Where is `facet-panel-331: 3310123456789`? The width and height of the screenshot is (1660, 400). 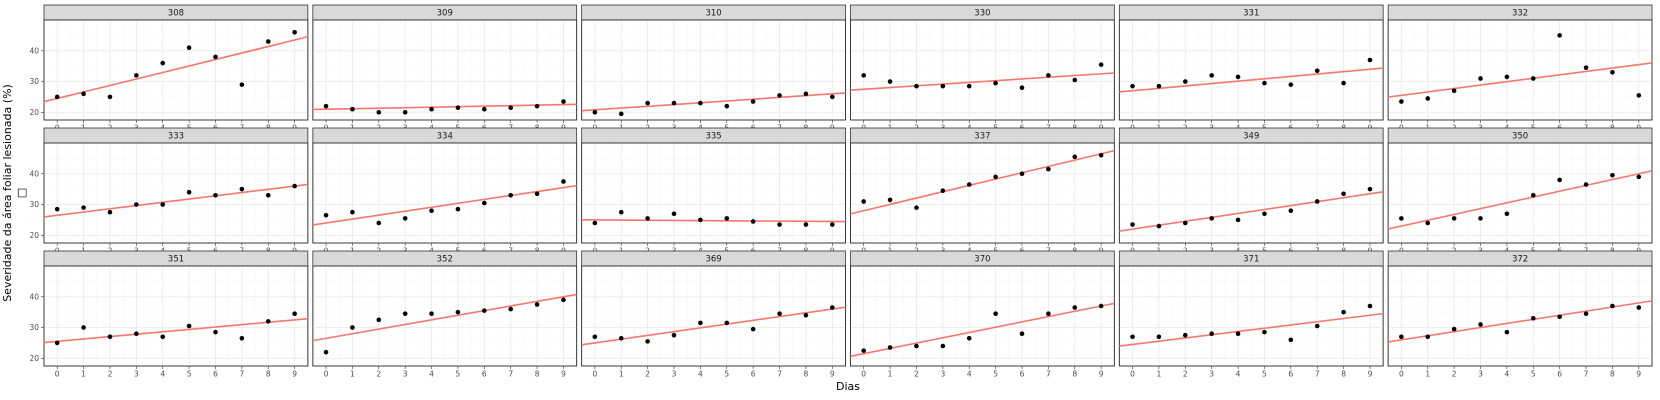
facet-panel-331: 3310123456789 is located at coordinates (1251, 68).